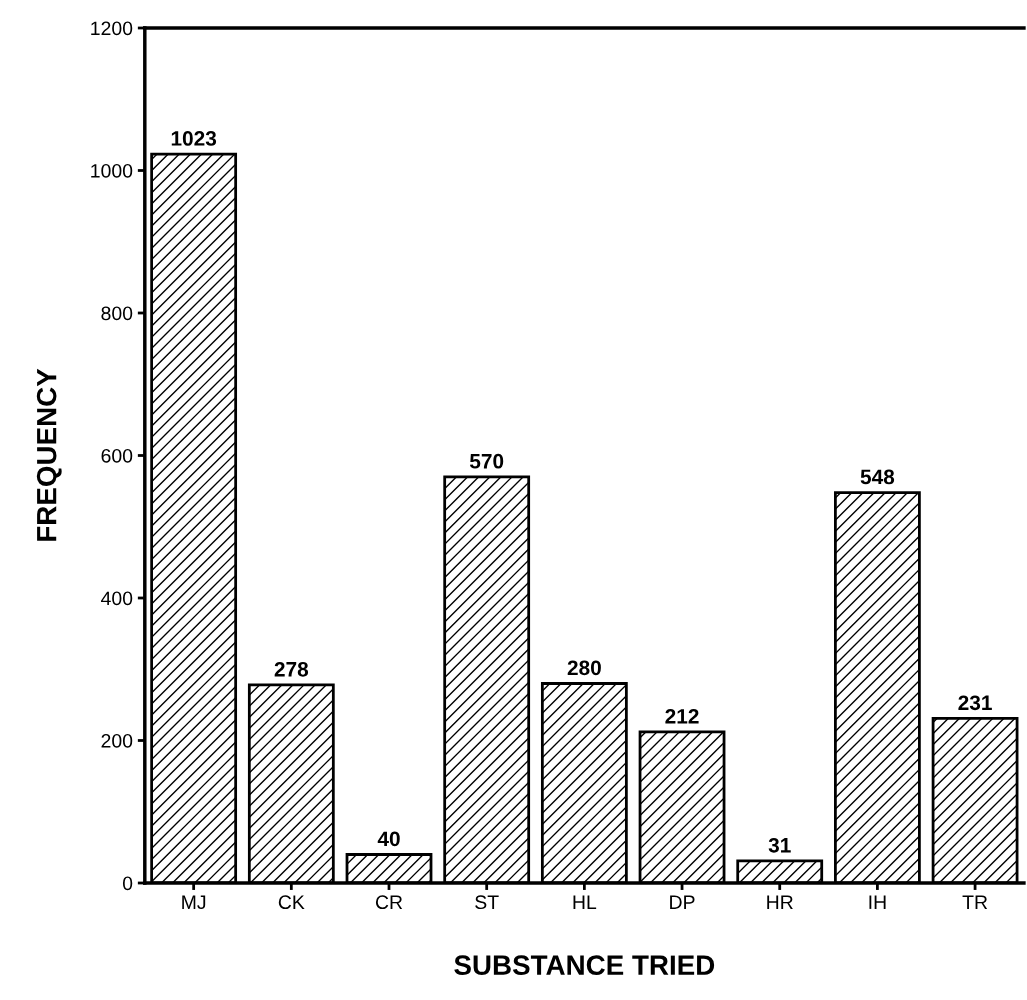 This screenshot has width=1027, height=1000. Describe the element at coordinates (291, 902) in the screenshot. I see `x-tick-label: CK` at that location.